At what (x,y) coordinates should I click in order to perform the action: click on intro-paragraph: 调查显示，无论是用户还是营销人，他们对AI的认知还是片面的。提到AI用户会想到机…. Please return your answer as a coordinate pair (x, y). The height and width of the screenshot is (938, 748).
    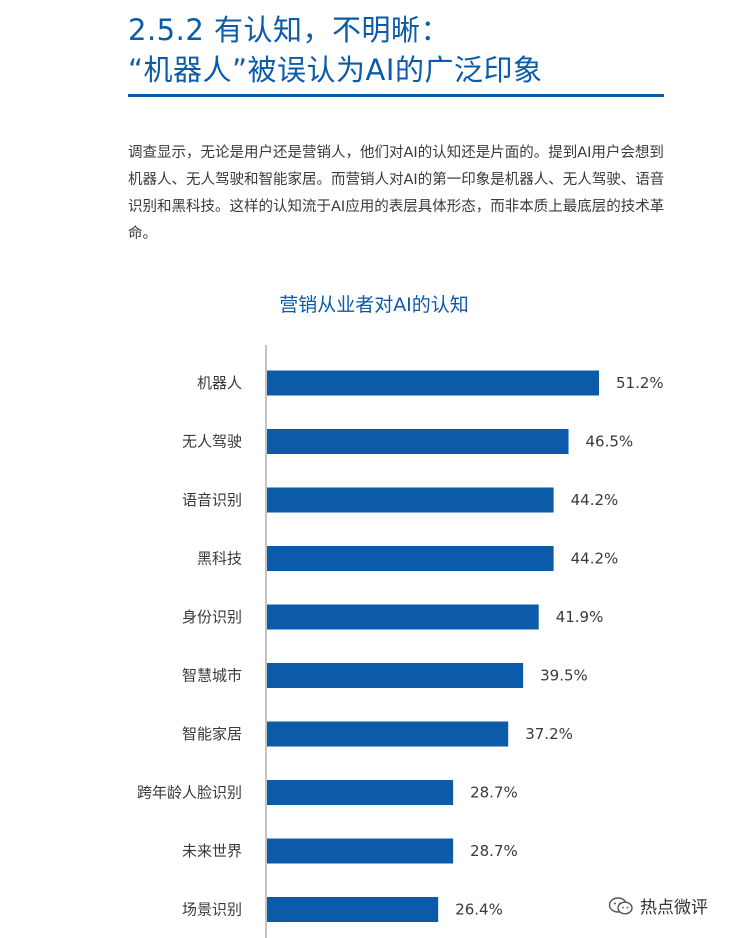
    Looking at the image, I should click on (396, 193).